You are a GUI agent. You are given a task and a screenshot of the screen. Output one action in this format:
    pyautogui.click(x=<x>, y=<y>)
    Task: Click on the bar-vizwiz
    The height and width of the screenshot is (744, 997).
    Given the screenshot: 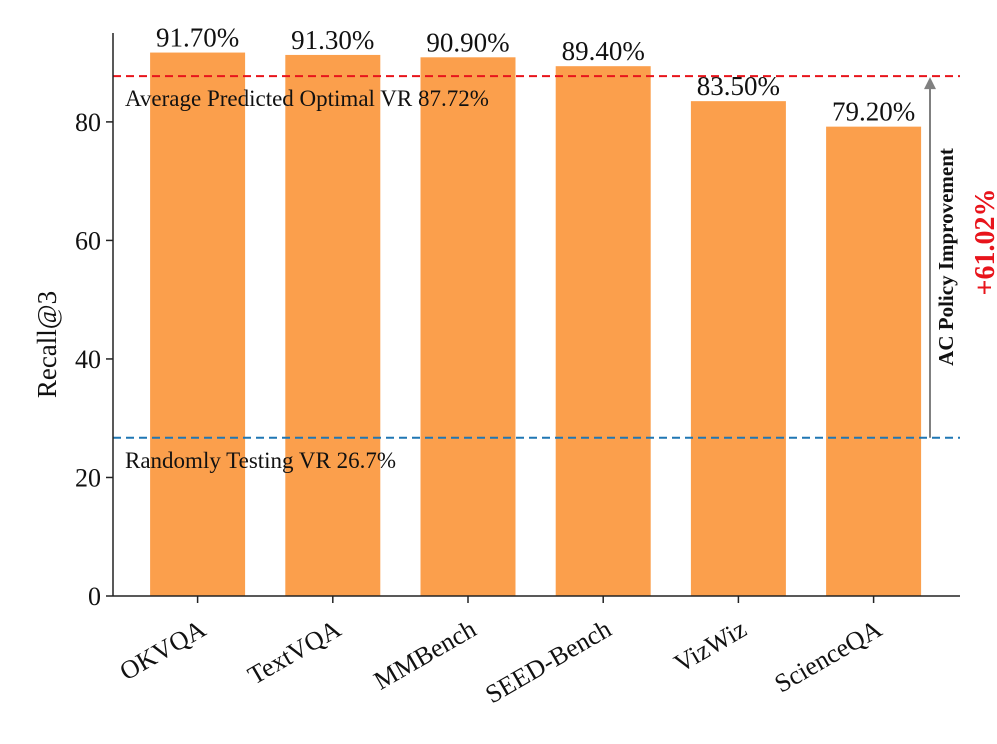 What is the action you would take?
    pyautogui.click(x=738, y=348)
    